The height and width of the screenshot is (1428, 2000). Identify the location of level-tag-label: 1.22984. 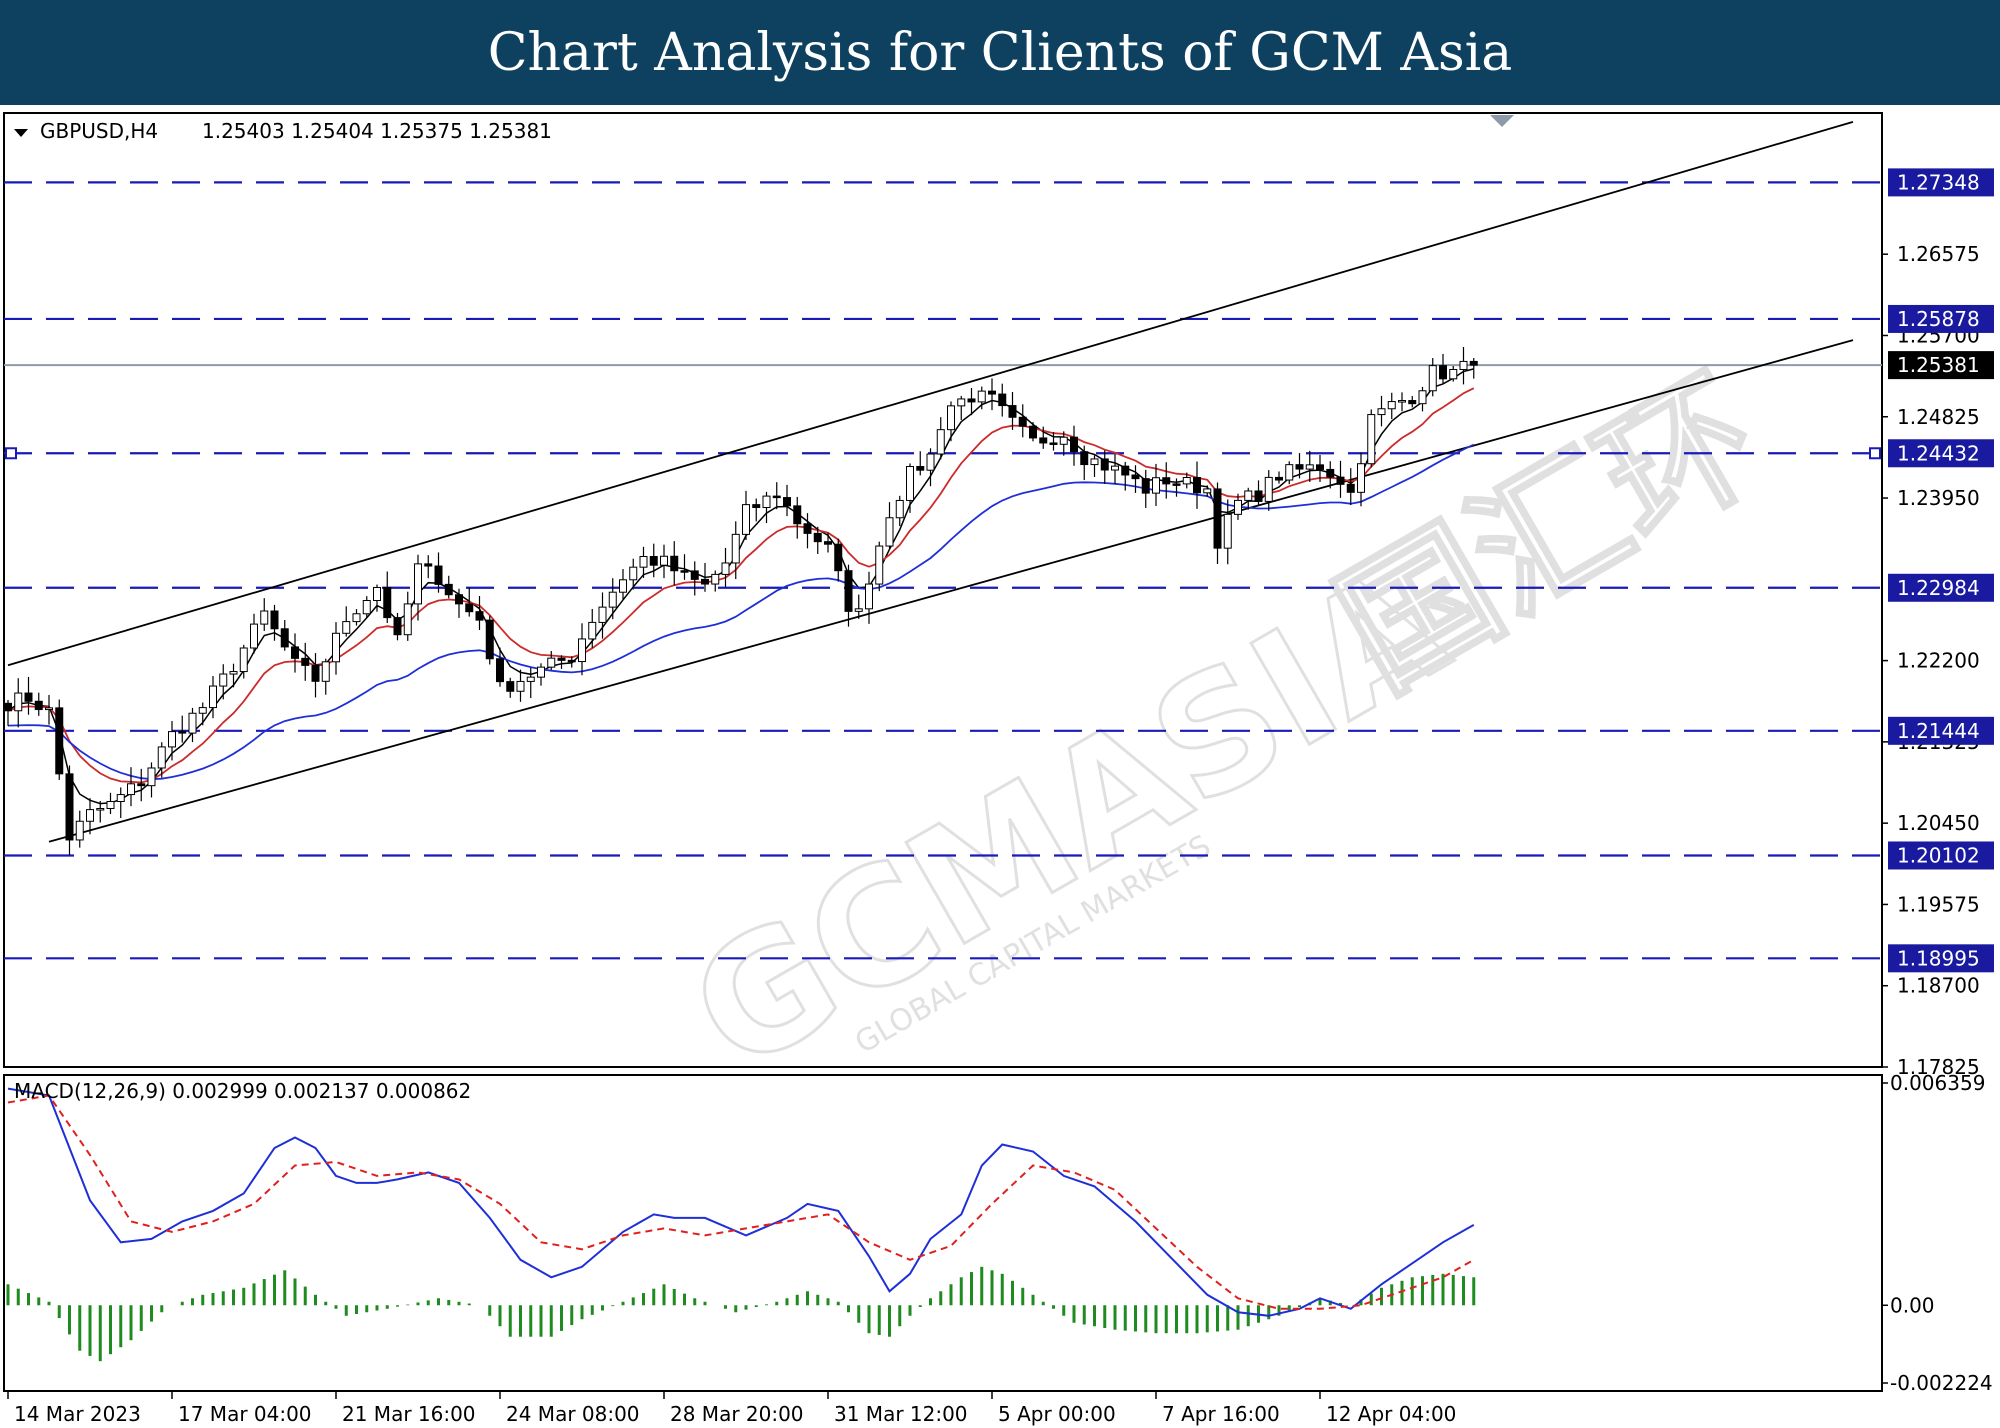
(1938, 588).